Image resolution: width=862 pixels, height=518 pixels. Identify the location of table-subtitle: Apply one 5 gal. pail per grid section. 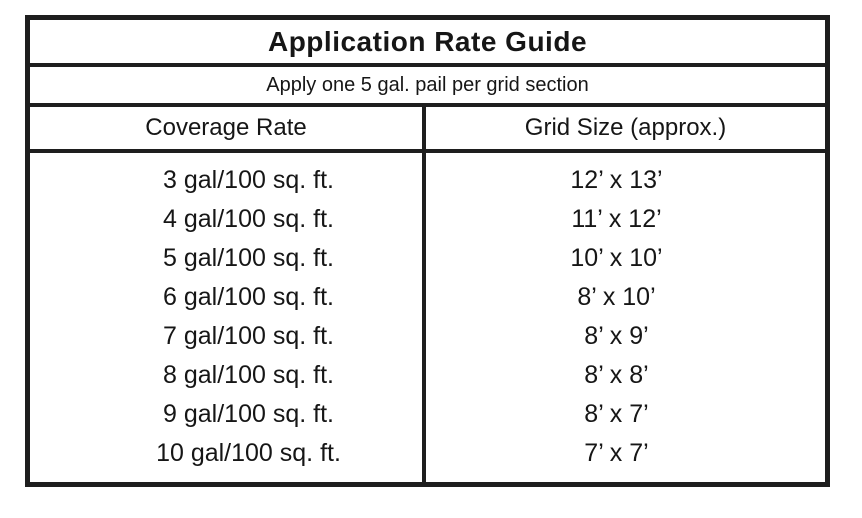
(427, 87).